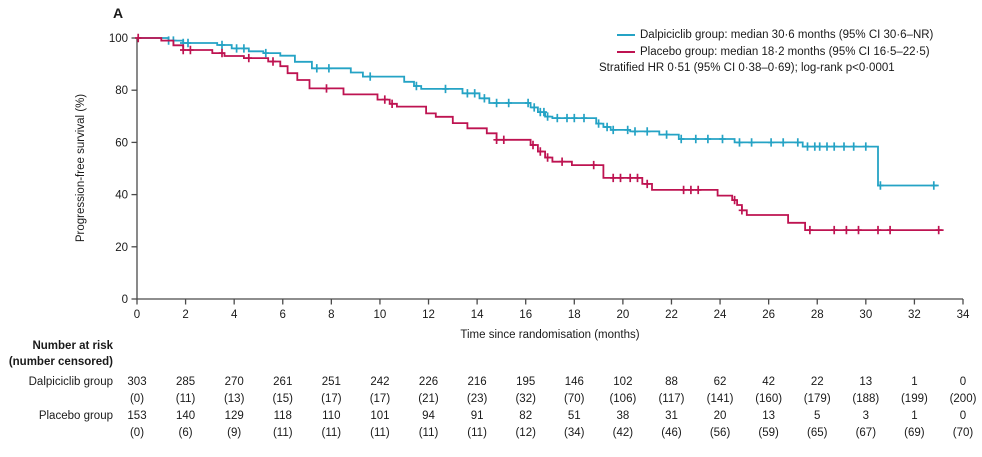 The image size is (982, 457). I want to click on risk-value: 88, so click(671, 382).